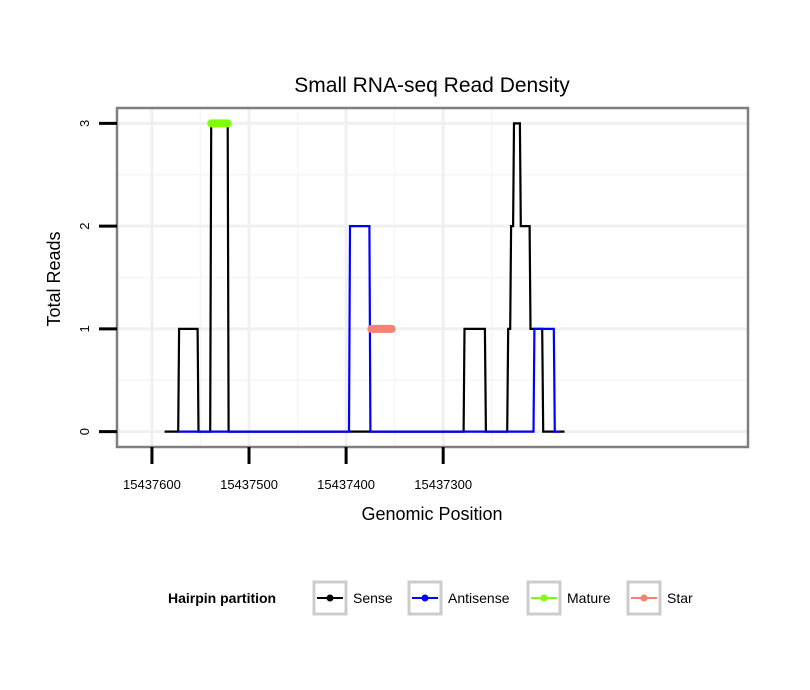  Describe the element at coordinates (249, 484) in the screenshot. I see `x-tick-label: 15437500` at that location.